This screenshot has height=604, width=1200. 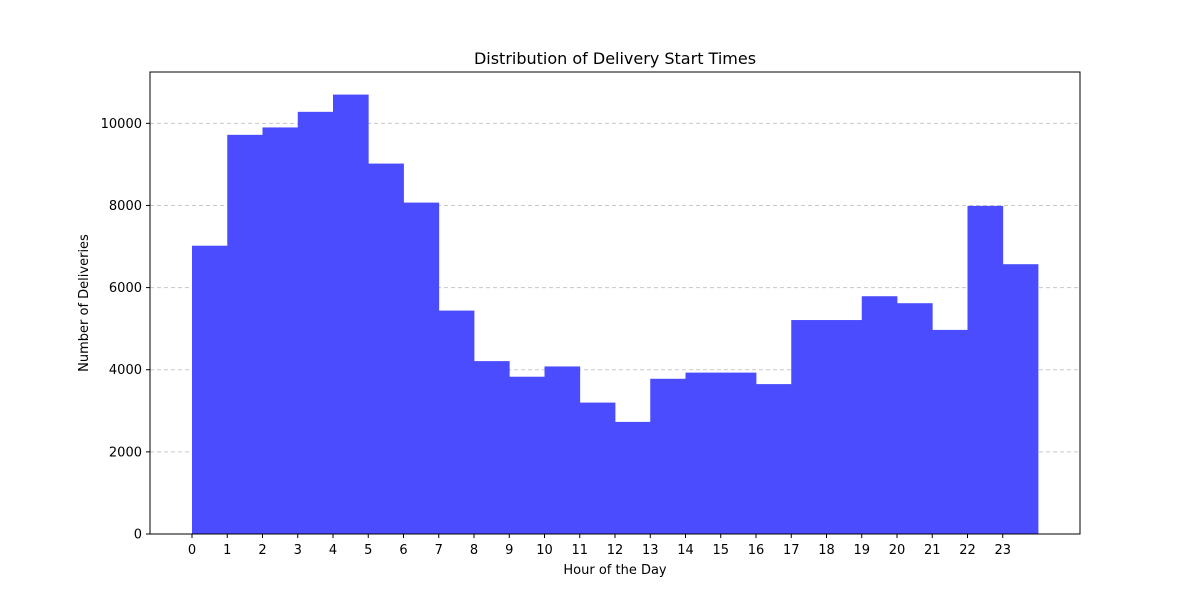 I want to click on y-tick-label: 8000, so click(x=125, y=206).